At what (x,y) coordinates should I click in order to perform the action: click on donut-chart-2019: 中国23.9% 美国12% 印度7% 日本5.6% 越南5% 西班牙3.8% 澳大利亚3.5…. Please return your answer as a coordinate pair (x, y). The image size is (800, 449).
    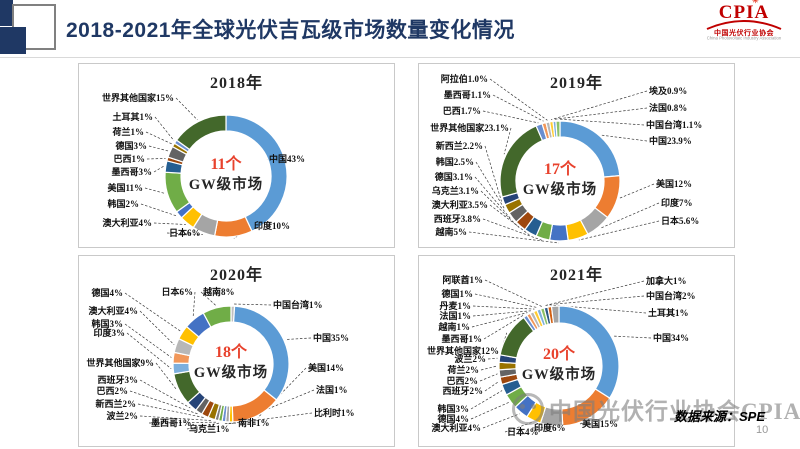
    Looking at the image, I should click on (566, 158).